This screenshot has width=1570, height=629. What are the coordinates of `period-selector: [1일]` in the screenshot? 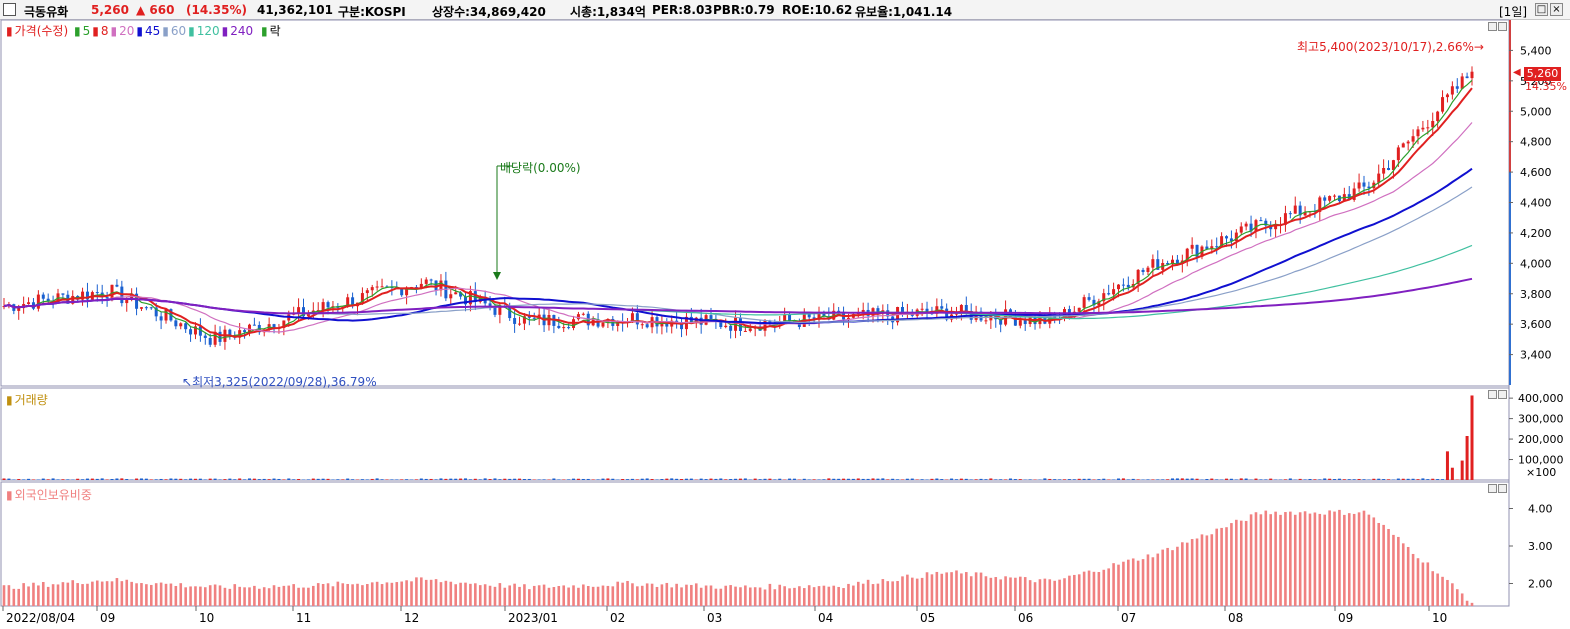 It's located at (1513, 12).